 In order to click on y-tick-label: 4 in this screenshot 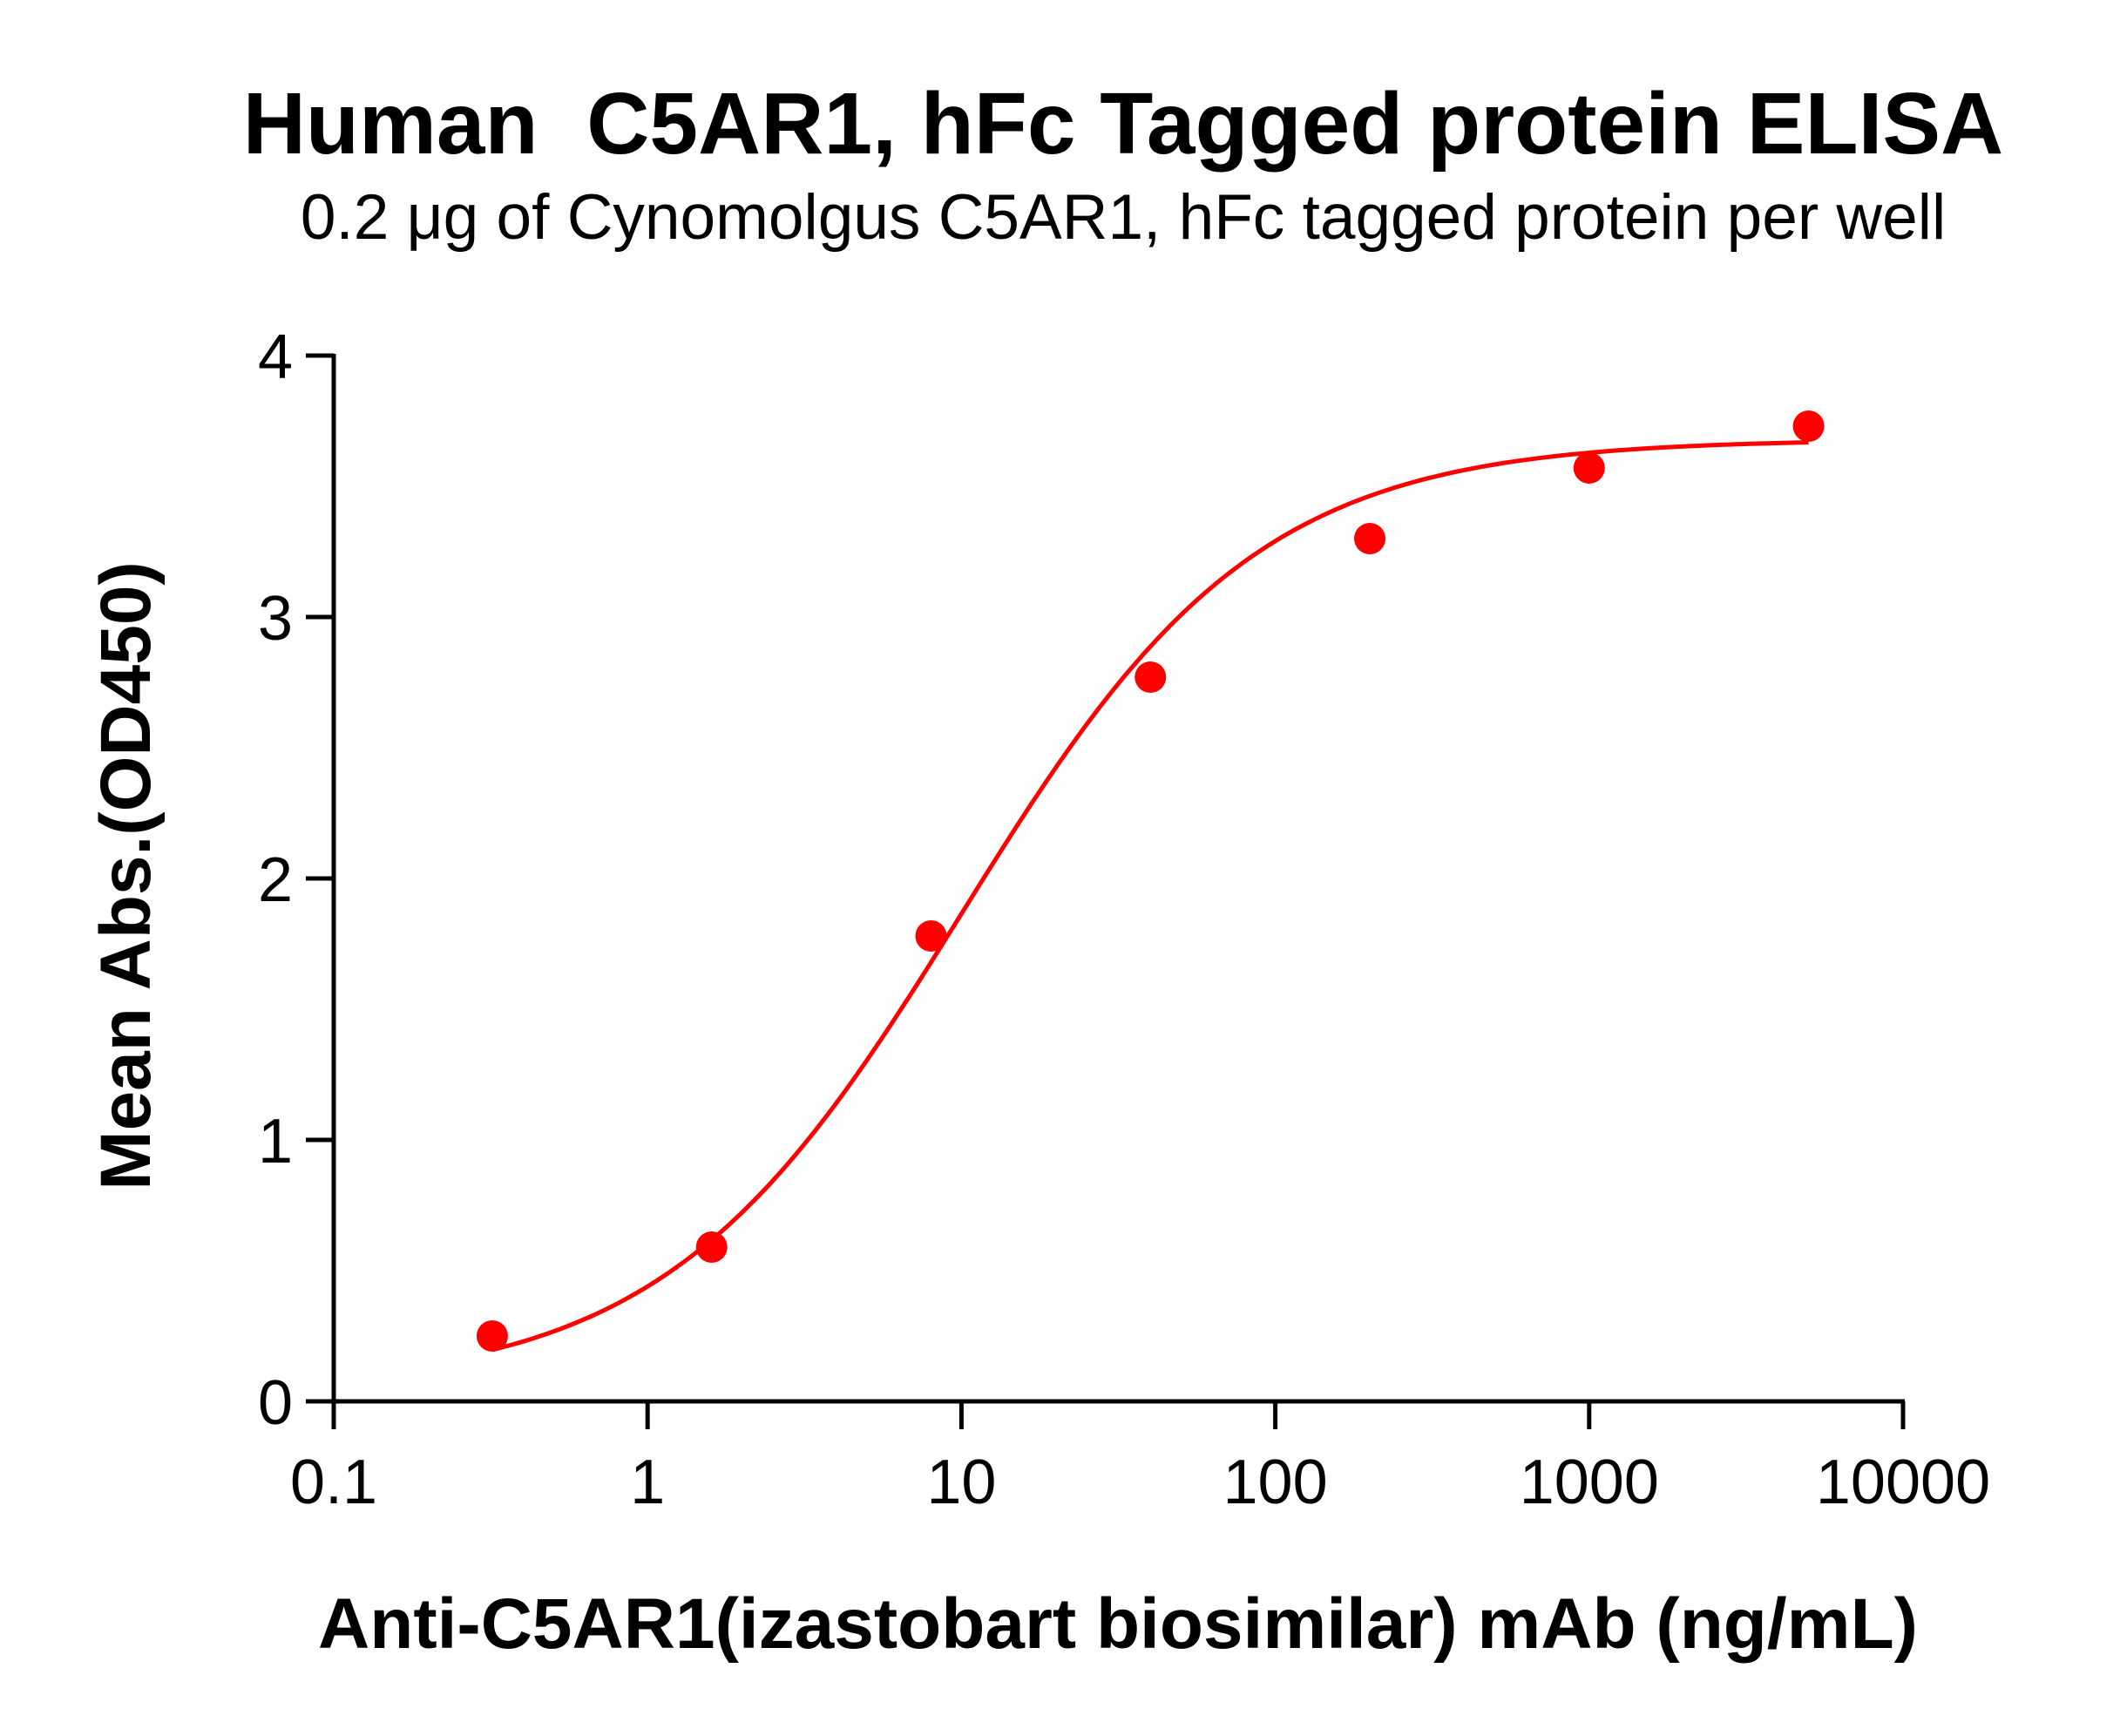, I will do `click(275, 357)`.